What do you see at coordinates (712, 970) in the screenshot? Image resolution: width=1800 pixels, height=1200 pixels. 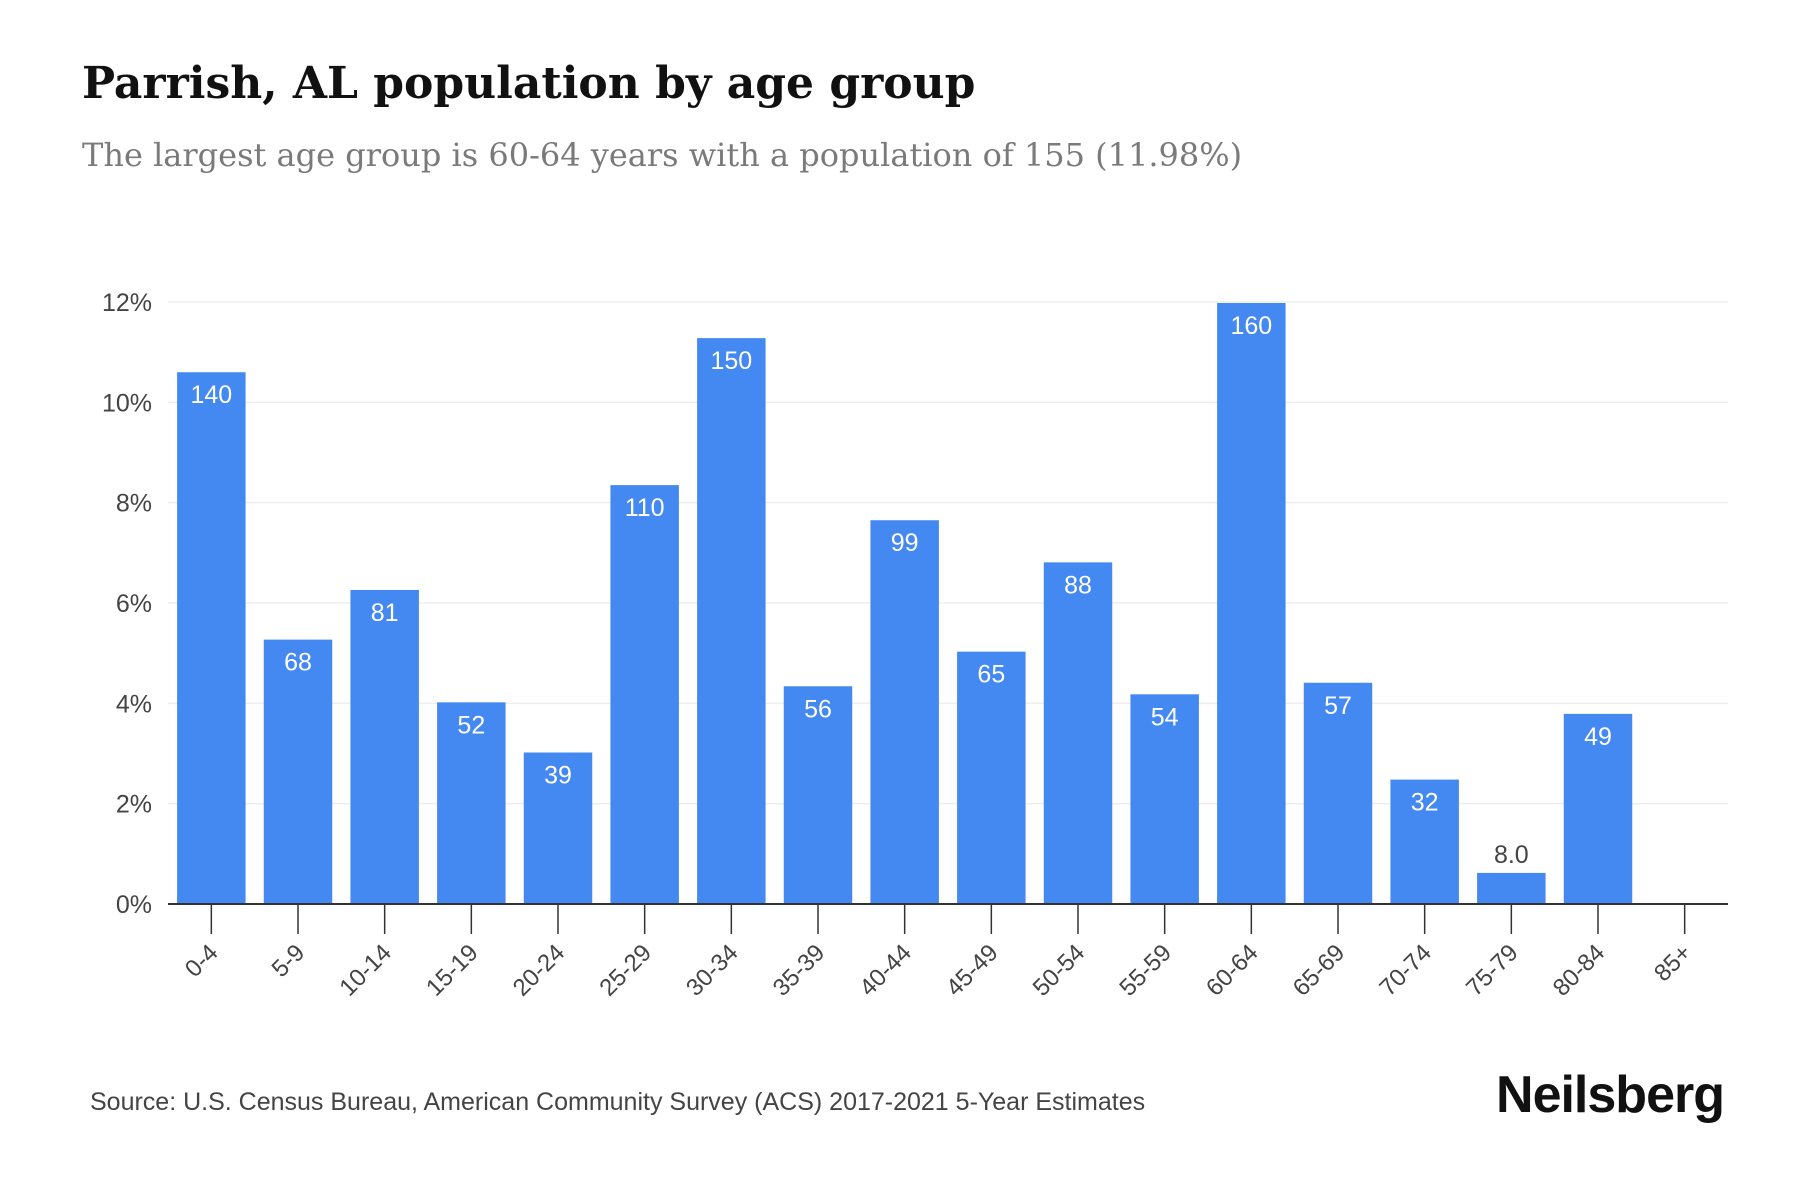 I see `x-tick-label: 30-34` at bounding box center [712, 970].